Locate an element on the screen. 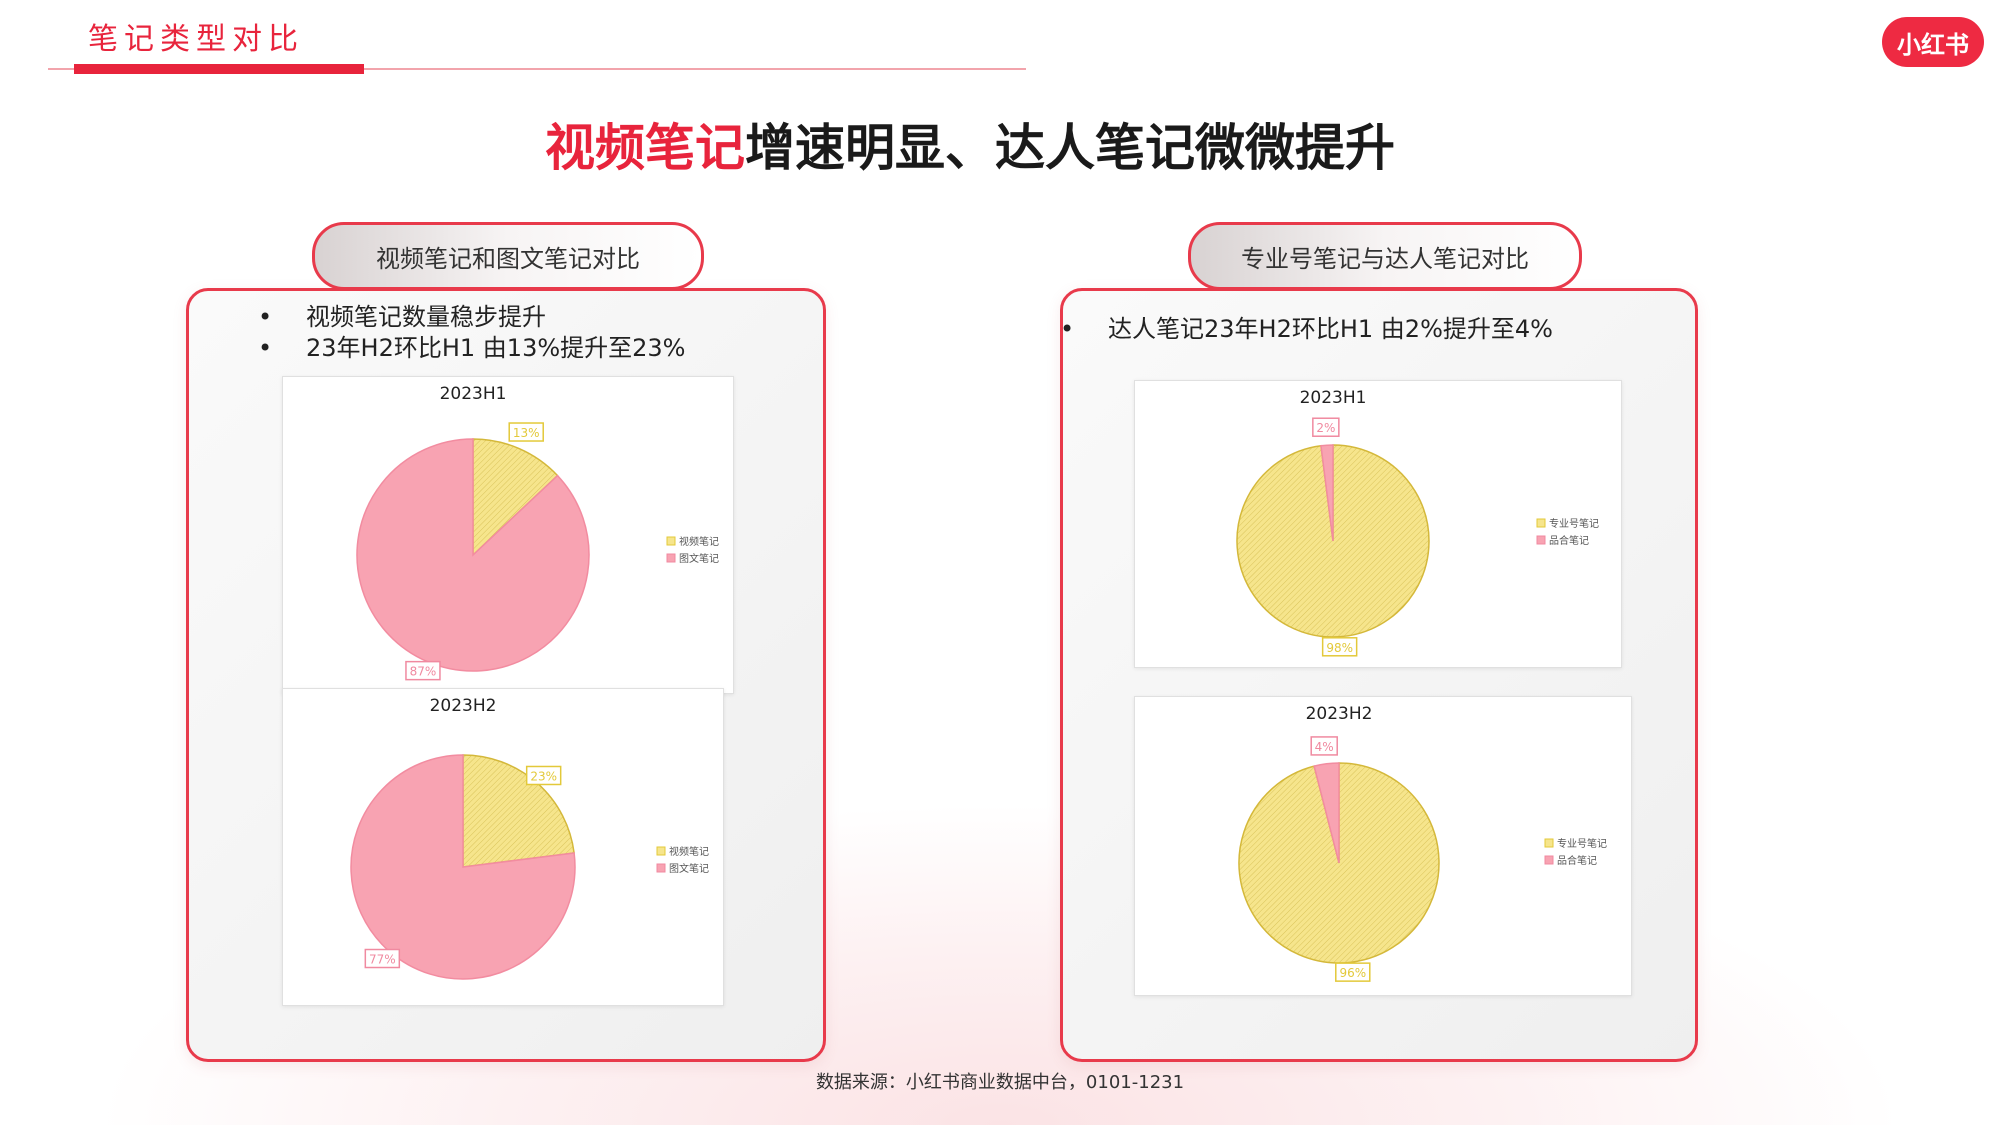 Image resolution: width=2000 pixels, height=1125 pixels. headline-rest: 增速明显、达人笔记微微提升 is located at coordinates (1070, 147).